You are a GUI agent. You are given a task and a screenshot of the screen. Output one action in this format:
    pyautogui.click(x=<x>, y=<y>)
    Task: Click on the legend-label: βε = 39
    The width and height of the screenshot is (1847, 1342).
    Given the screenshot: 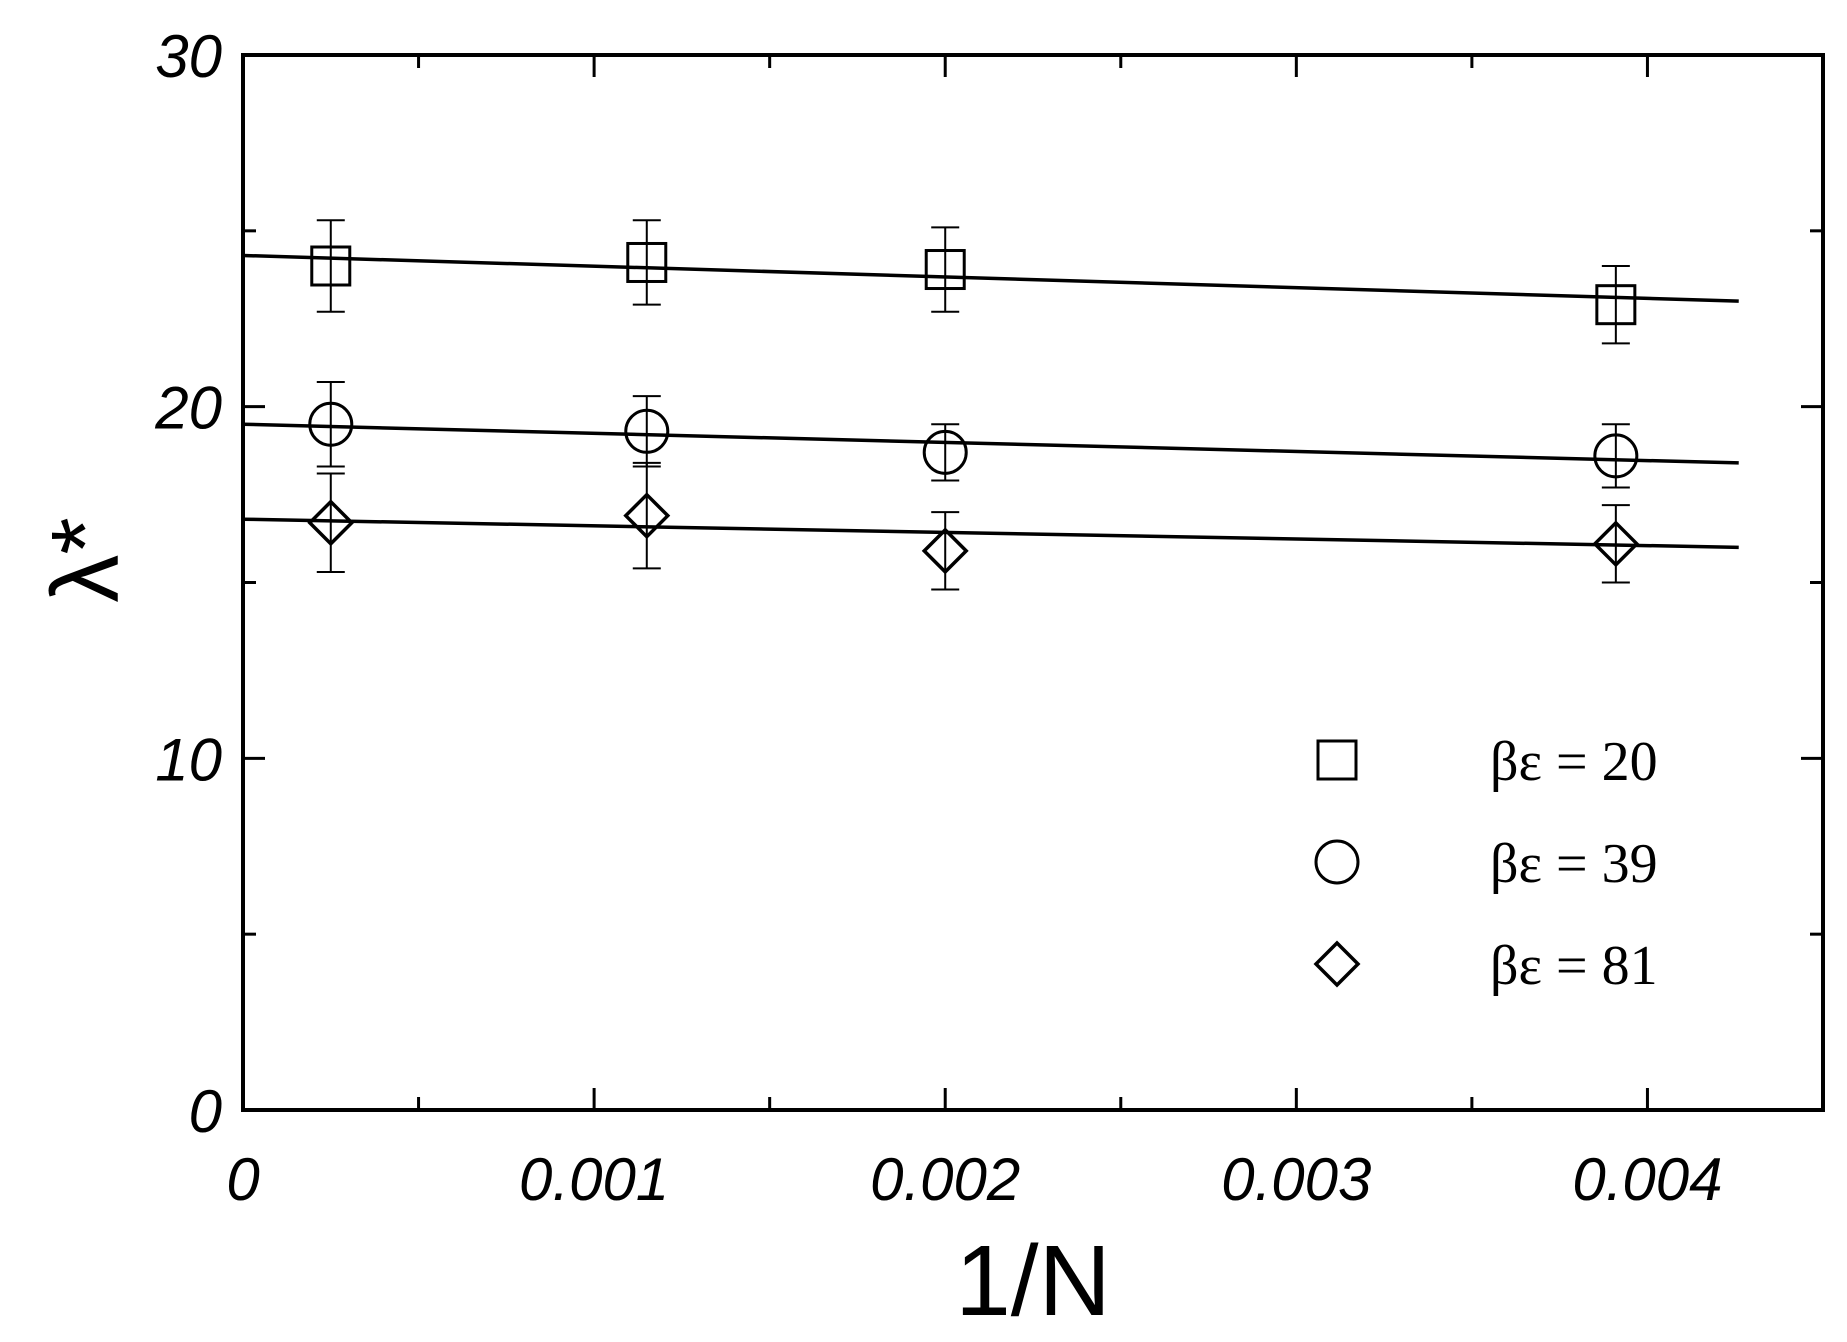 What is the action you would take?
    pyautogui.click(x=1574, y=864)
    